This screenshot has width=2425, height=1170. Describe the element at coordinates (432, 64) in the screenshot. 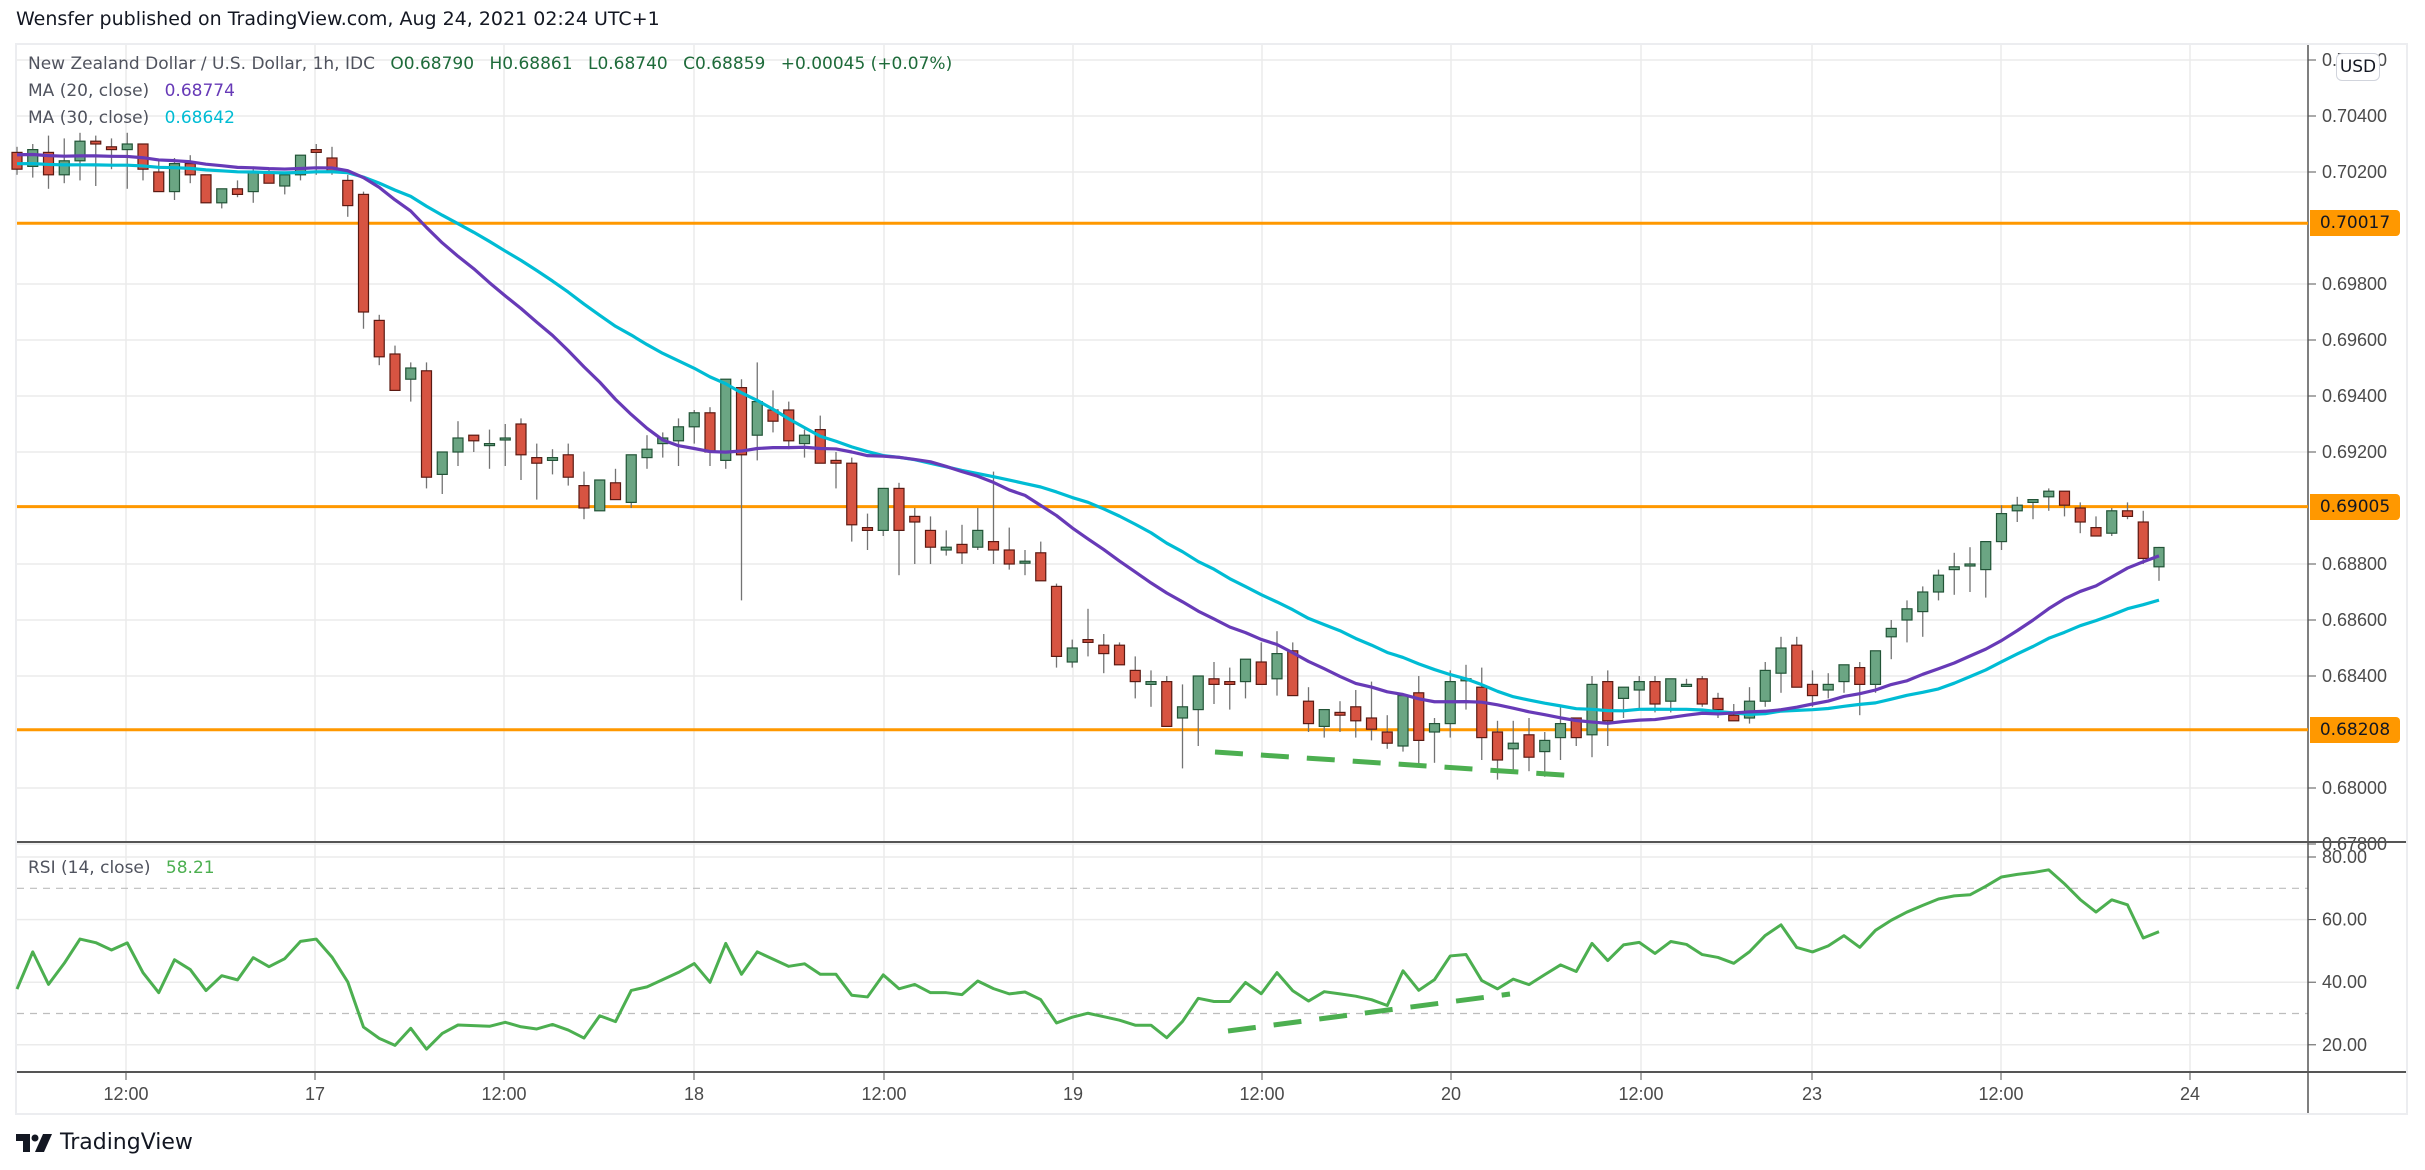

I see `open-value: O0.68790` at that location.